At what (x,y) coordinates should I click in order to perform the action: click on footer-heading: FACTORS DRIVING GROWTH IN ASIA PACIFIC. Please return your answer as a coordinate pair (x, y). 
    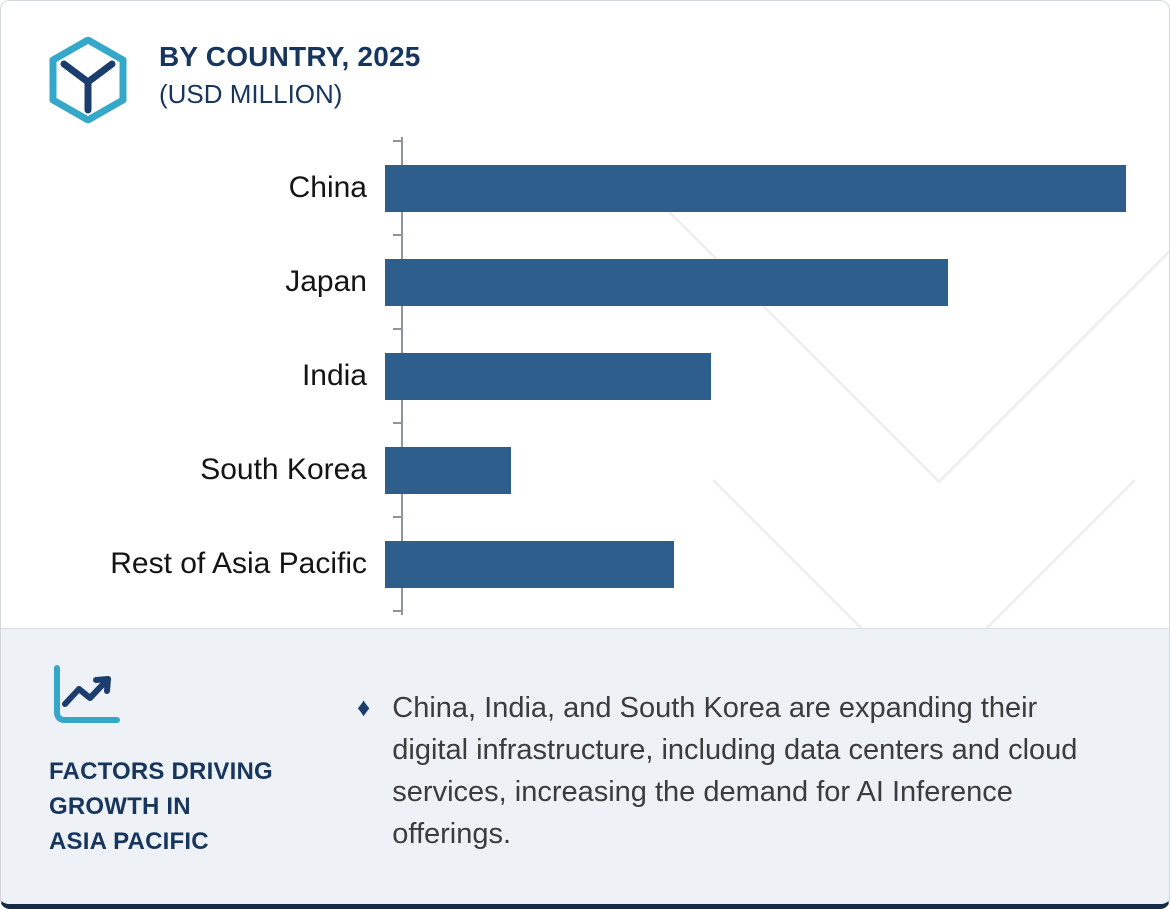
    Looking at the image, I should click on (175, 807).